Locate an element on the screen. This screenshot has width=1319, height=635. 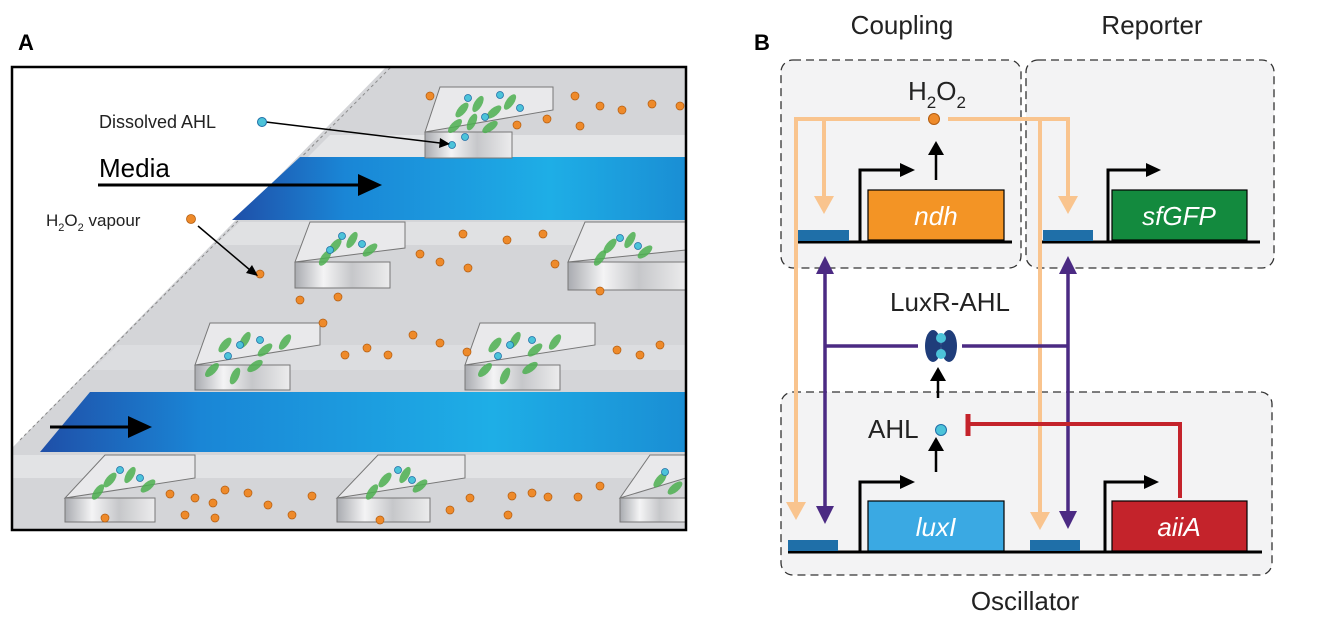
h2o2-label: H2O2 is located at coordinates (937, 94).